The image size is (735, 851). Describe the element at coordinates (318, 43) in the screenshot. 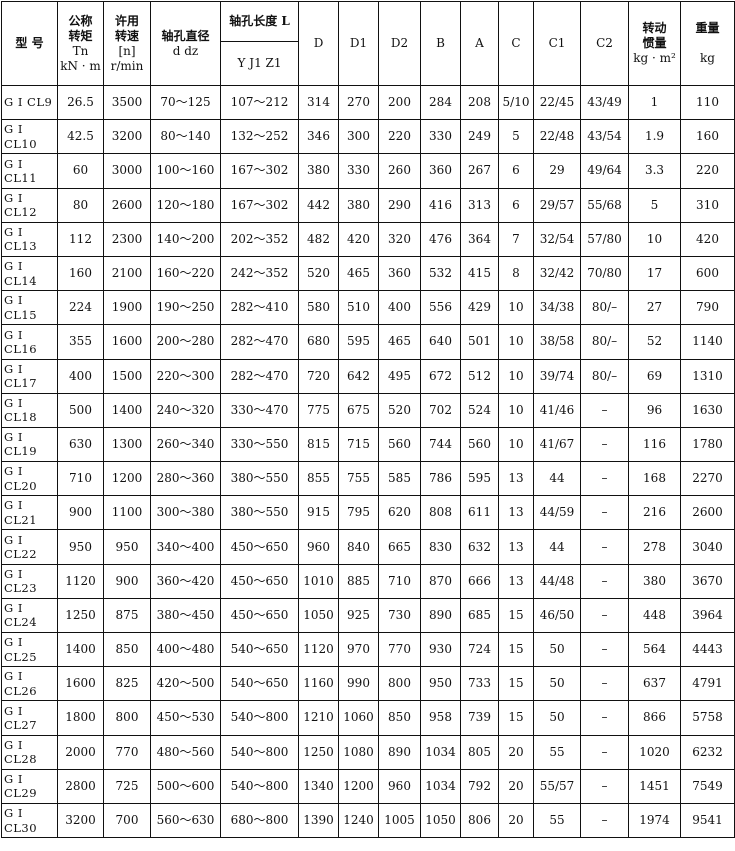

I see `header-D: D` at that location.